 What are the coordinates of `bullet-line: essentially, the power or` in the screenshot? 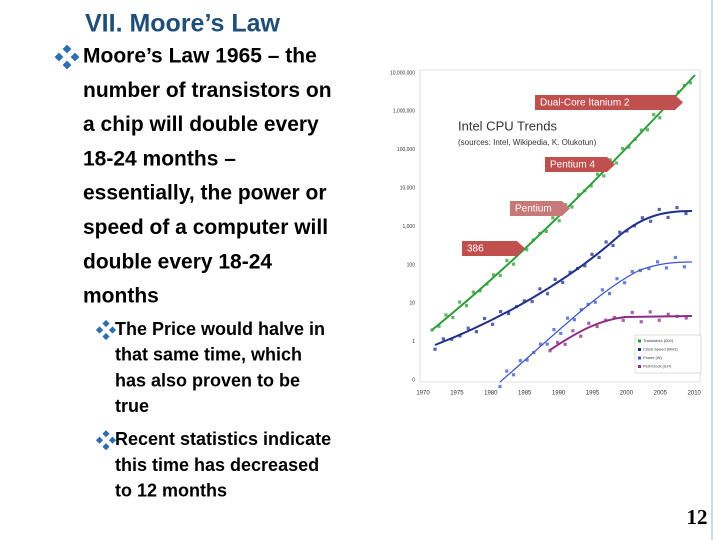 It's located at (205, 193).